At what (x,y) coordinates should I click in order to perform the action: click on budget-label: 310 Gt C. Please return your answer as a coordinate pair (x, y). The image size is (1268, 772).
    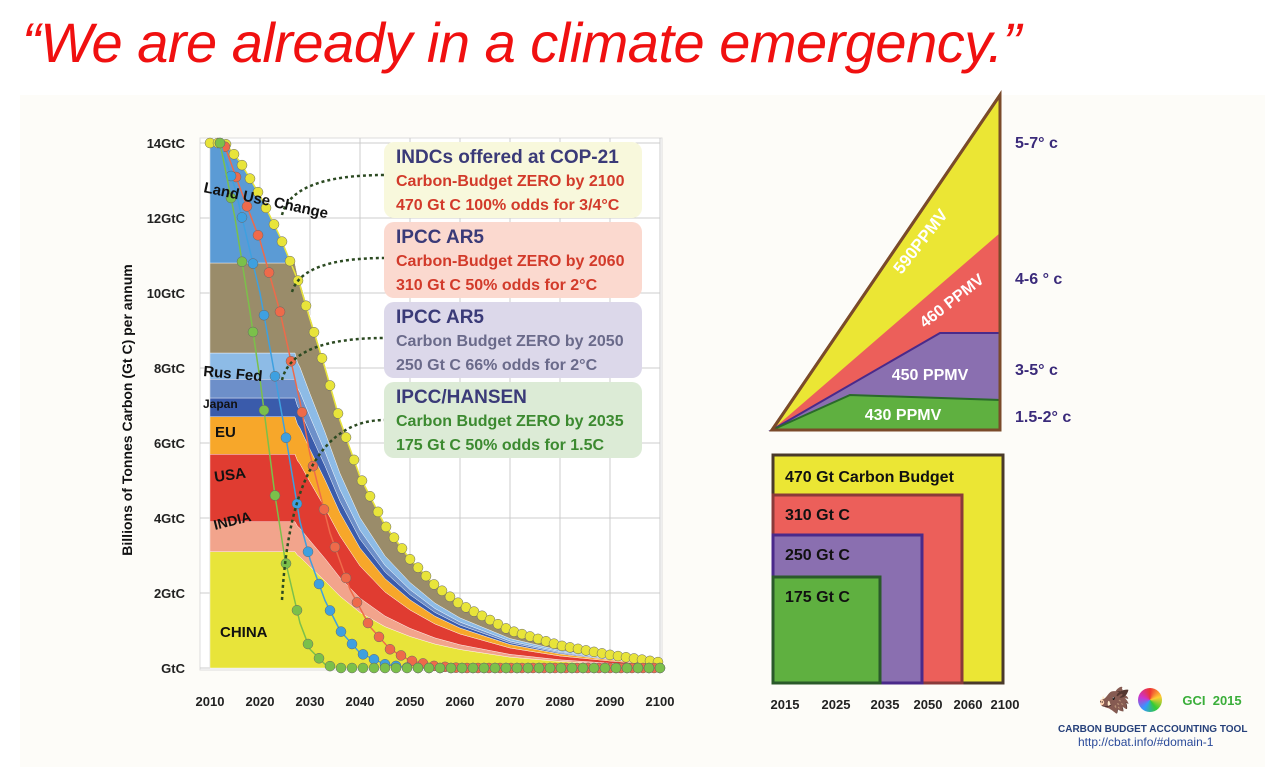
    Looking at the image, I should click on (817, 515).